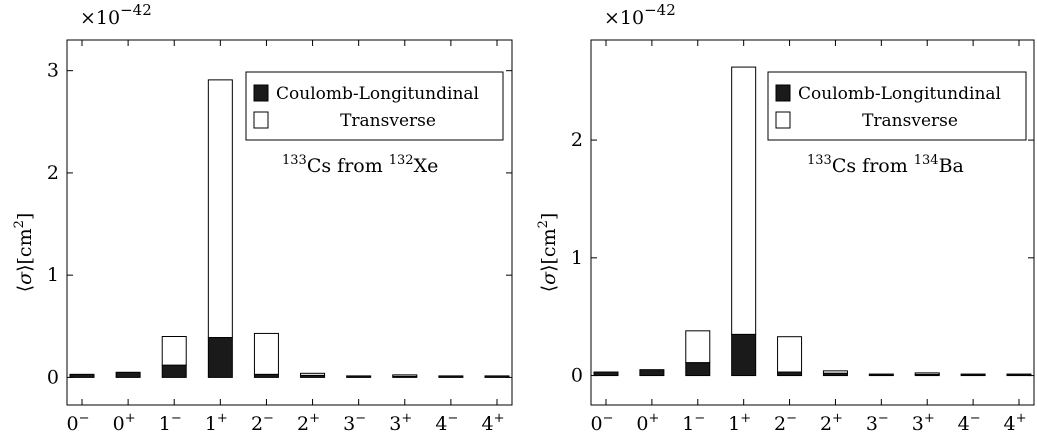  What do you see at coordinates (401, 160) in the screenshot?
I see `annotation-iso: 132` at bounding box center [401, 160].